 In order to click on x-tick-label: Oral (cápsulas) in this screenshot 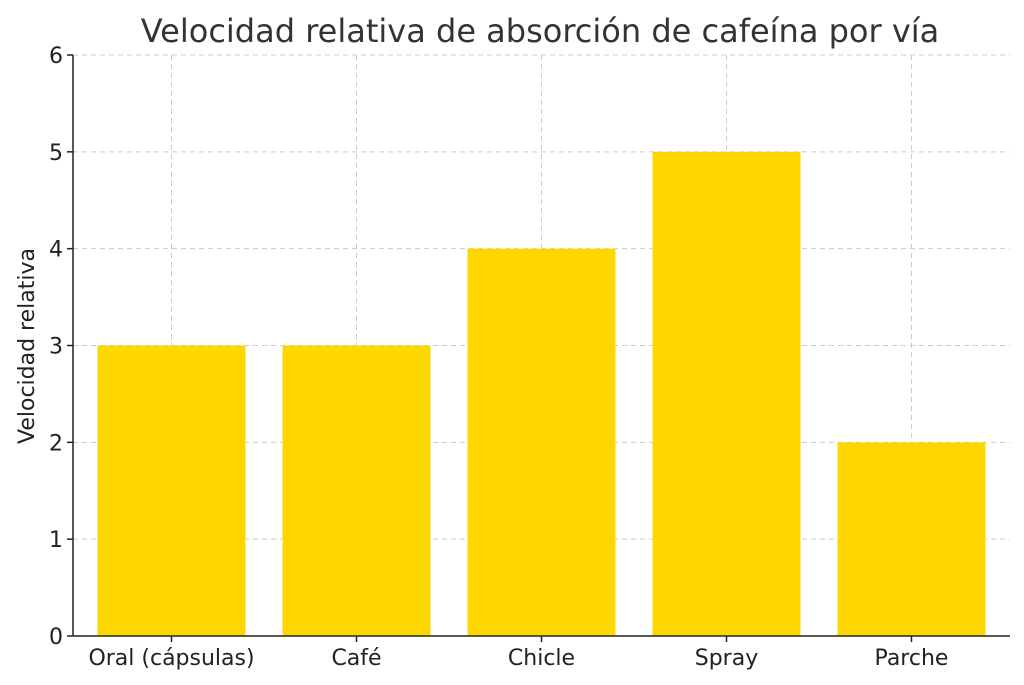, I will do `click(171, 658)`.